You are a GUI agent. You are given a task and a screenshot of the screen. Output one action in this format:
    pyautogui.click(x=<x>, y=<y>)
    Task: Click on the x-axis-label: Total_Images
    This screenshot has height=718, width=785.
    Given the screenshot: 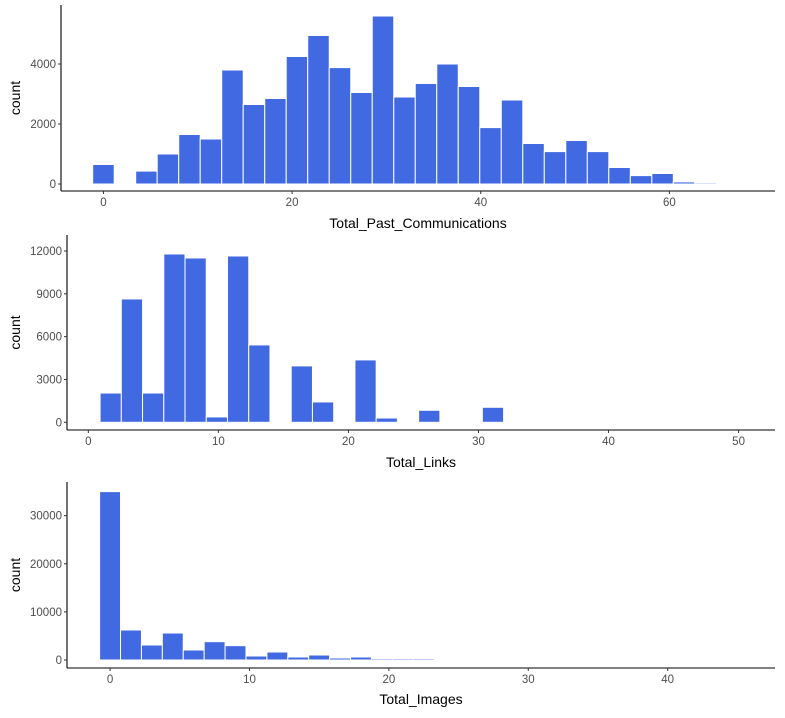 What is the action you would take?
    pyautogui.click(x=420, y=699)
    